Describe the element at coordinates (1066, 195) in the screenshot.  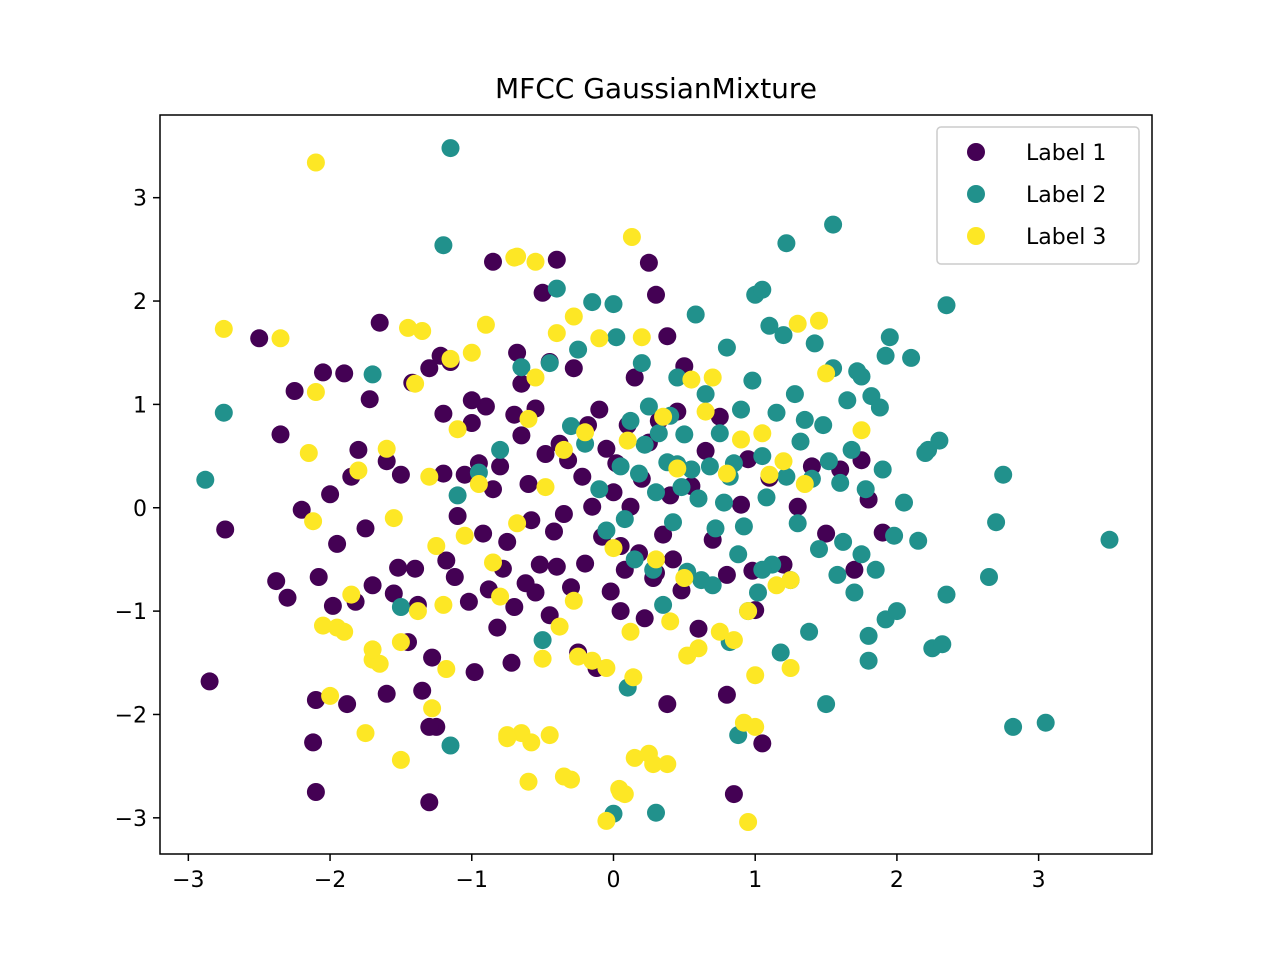
I see `legend-label: Label 2` at that location.